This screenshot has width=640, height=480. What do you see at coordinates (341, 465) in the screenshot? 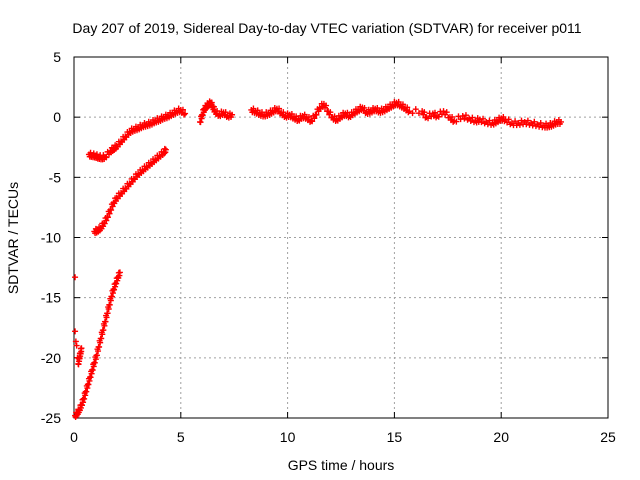
I see `x-axis-label: GPS time / hours` at bounding box center [341, 465].